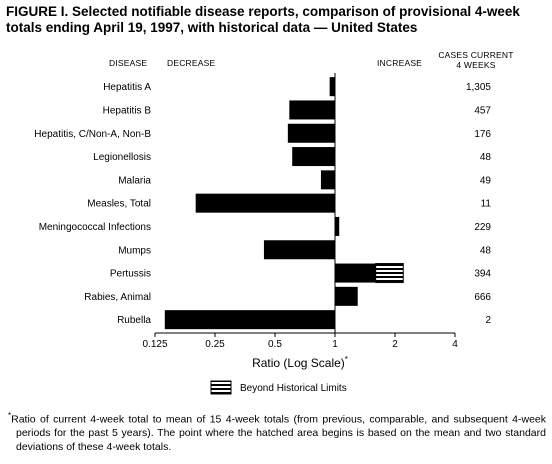 The image size is (552, 464). I want to click on cases-value: 2, so click(488, 320).